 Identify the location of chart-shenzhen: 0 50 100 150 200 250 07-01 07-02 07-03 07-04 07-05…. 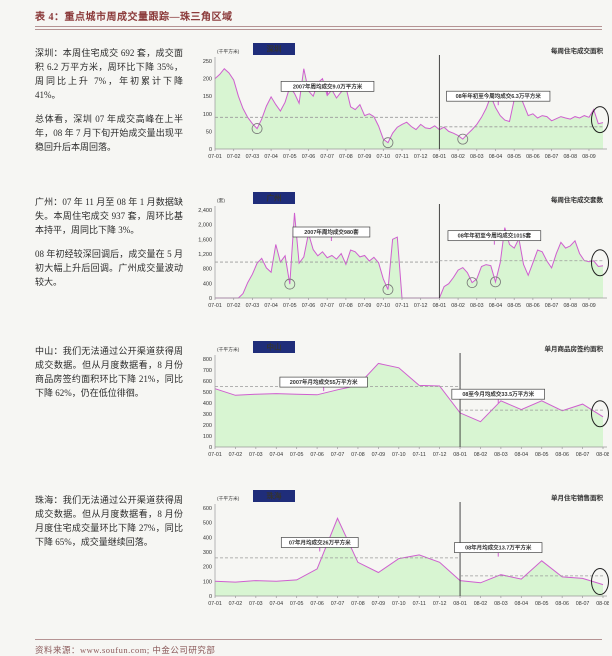
(397, 108).